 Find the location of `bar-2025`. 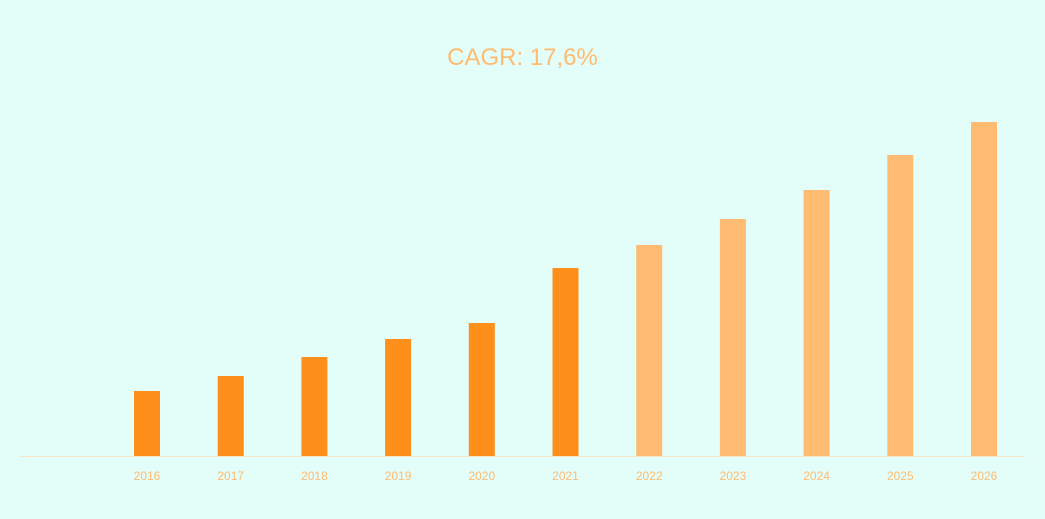

bar-2025 is located at coordinates (900, 305).